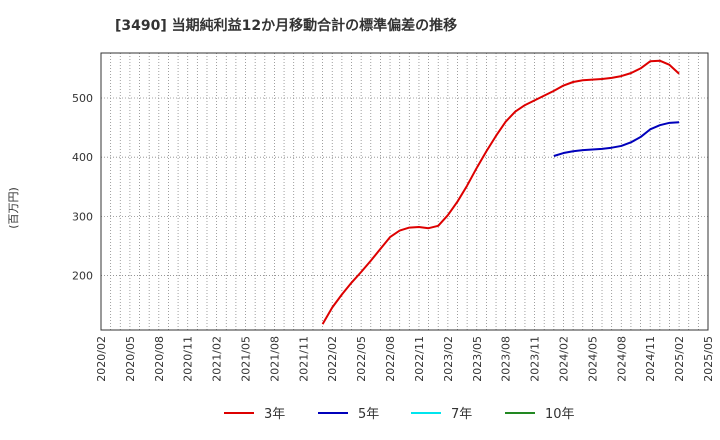 Image resolution: width=720 pixels, height=440 pixels. Describe the element at coordinates (332, 359) in the screenshot. I see `x-tick-label: 2022/02` at that location.